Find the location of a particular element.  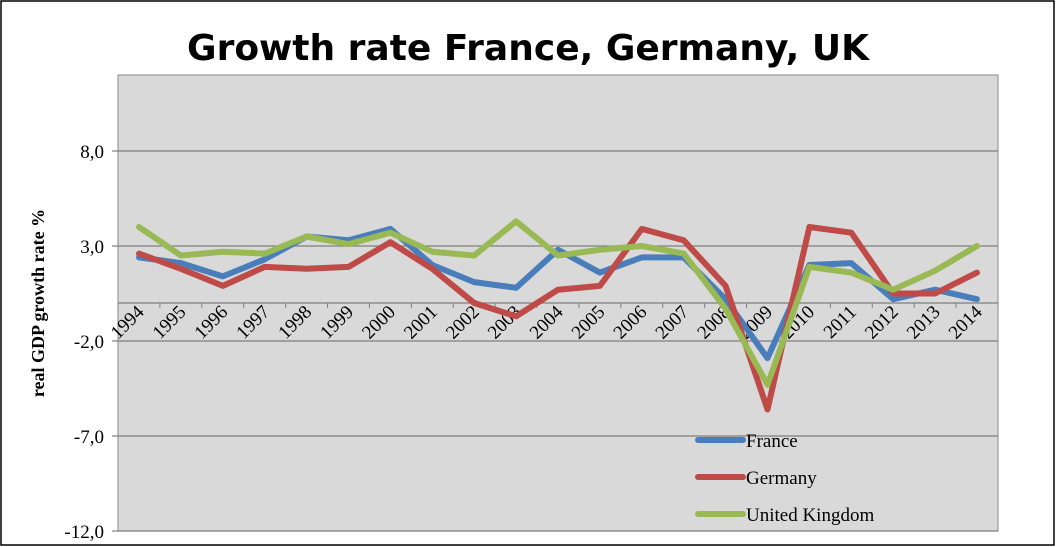

legend-label-united-kingdom: United Kingdom is located at coordinates (810, 515).